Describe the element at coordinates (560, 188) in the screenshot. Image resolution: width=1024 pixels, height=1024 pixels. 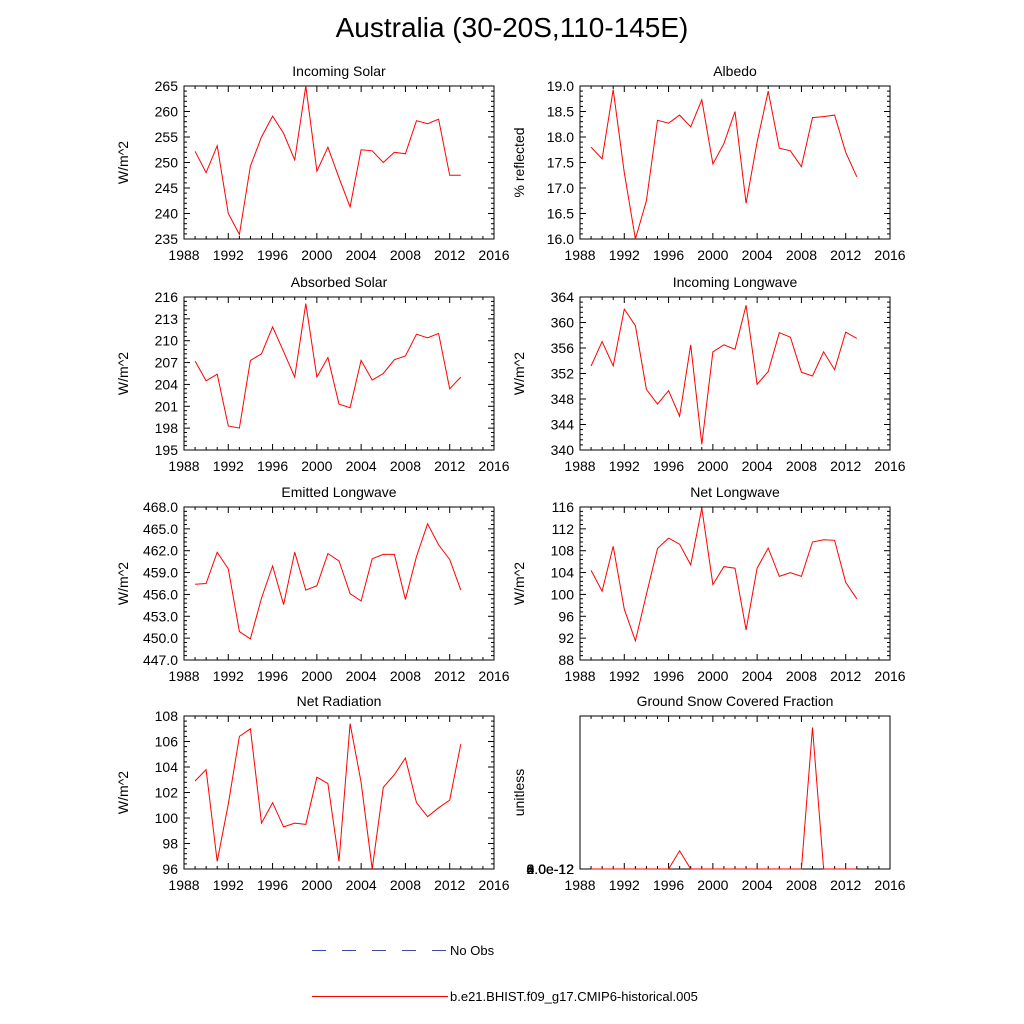
I see `y-tick-label: 17.0` at that location.